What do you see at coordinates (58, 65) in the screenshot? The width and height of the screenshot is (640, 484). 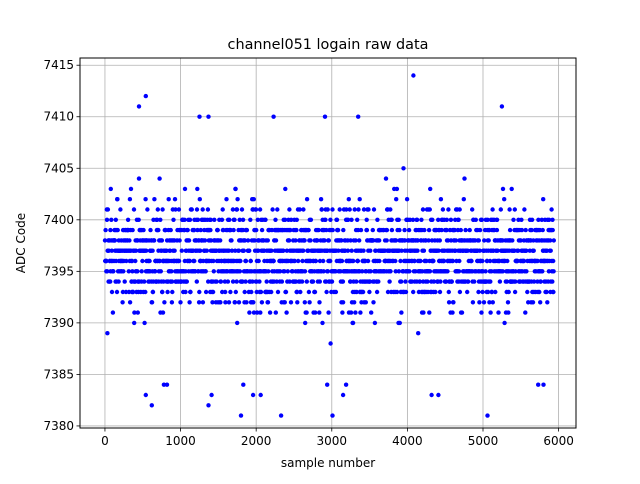 I see `y-tick-label: 7415` at bounding box center [58, 65].